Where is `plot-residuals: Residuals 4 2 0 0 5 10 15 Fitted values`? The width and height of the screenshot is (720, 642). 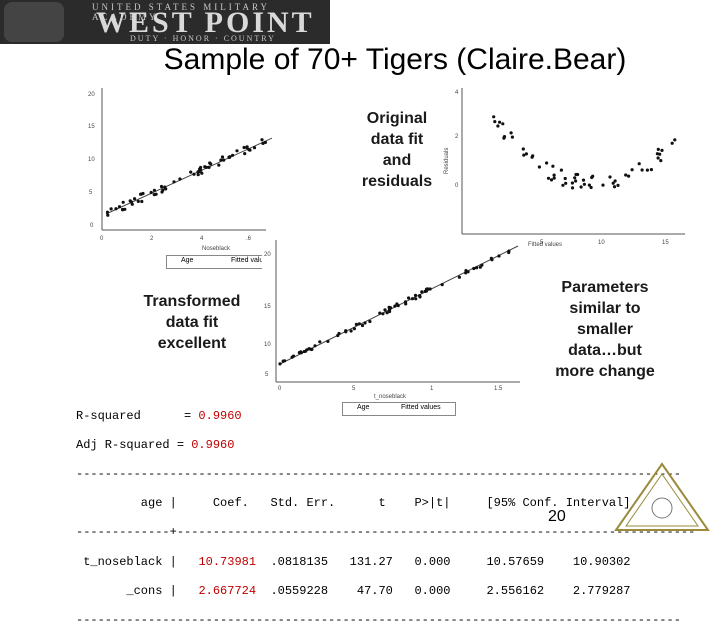
plot-residuals: Residuals 4 2 0 0 5 10 15 Fitted values is located at coordinates (565, 167).